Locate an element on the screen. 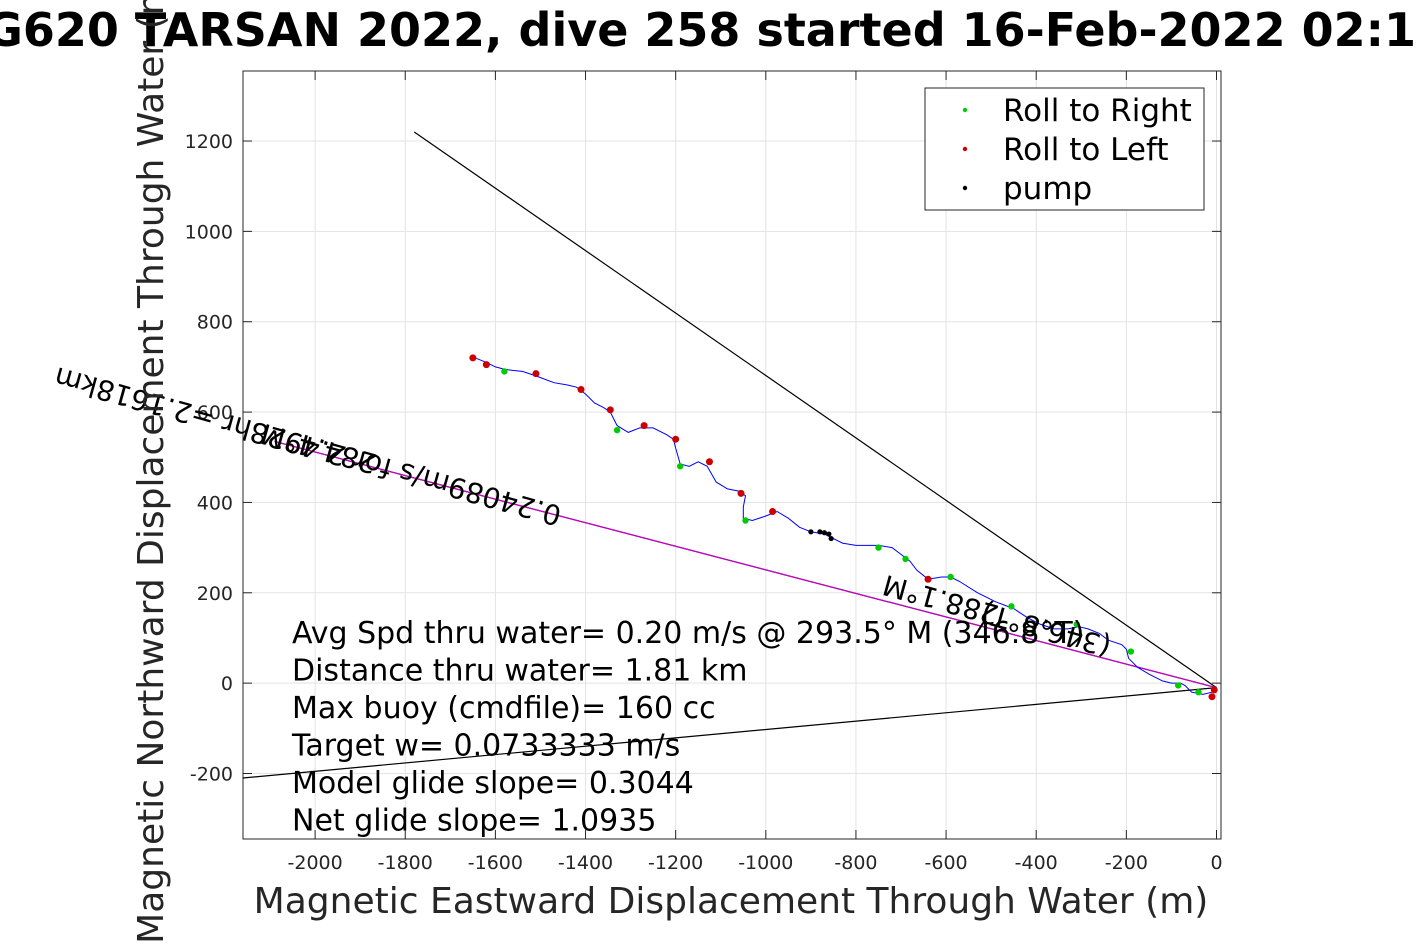 The width and height of the screenshot is (1417, 945). summary-line: Net glide slope= 1.0935 is located at coordinates (474, 821).